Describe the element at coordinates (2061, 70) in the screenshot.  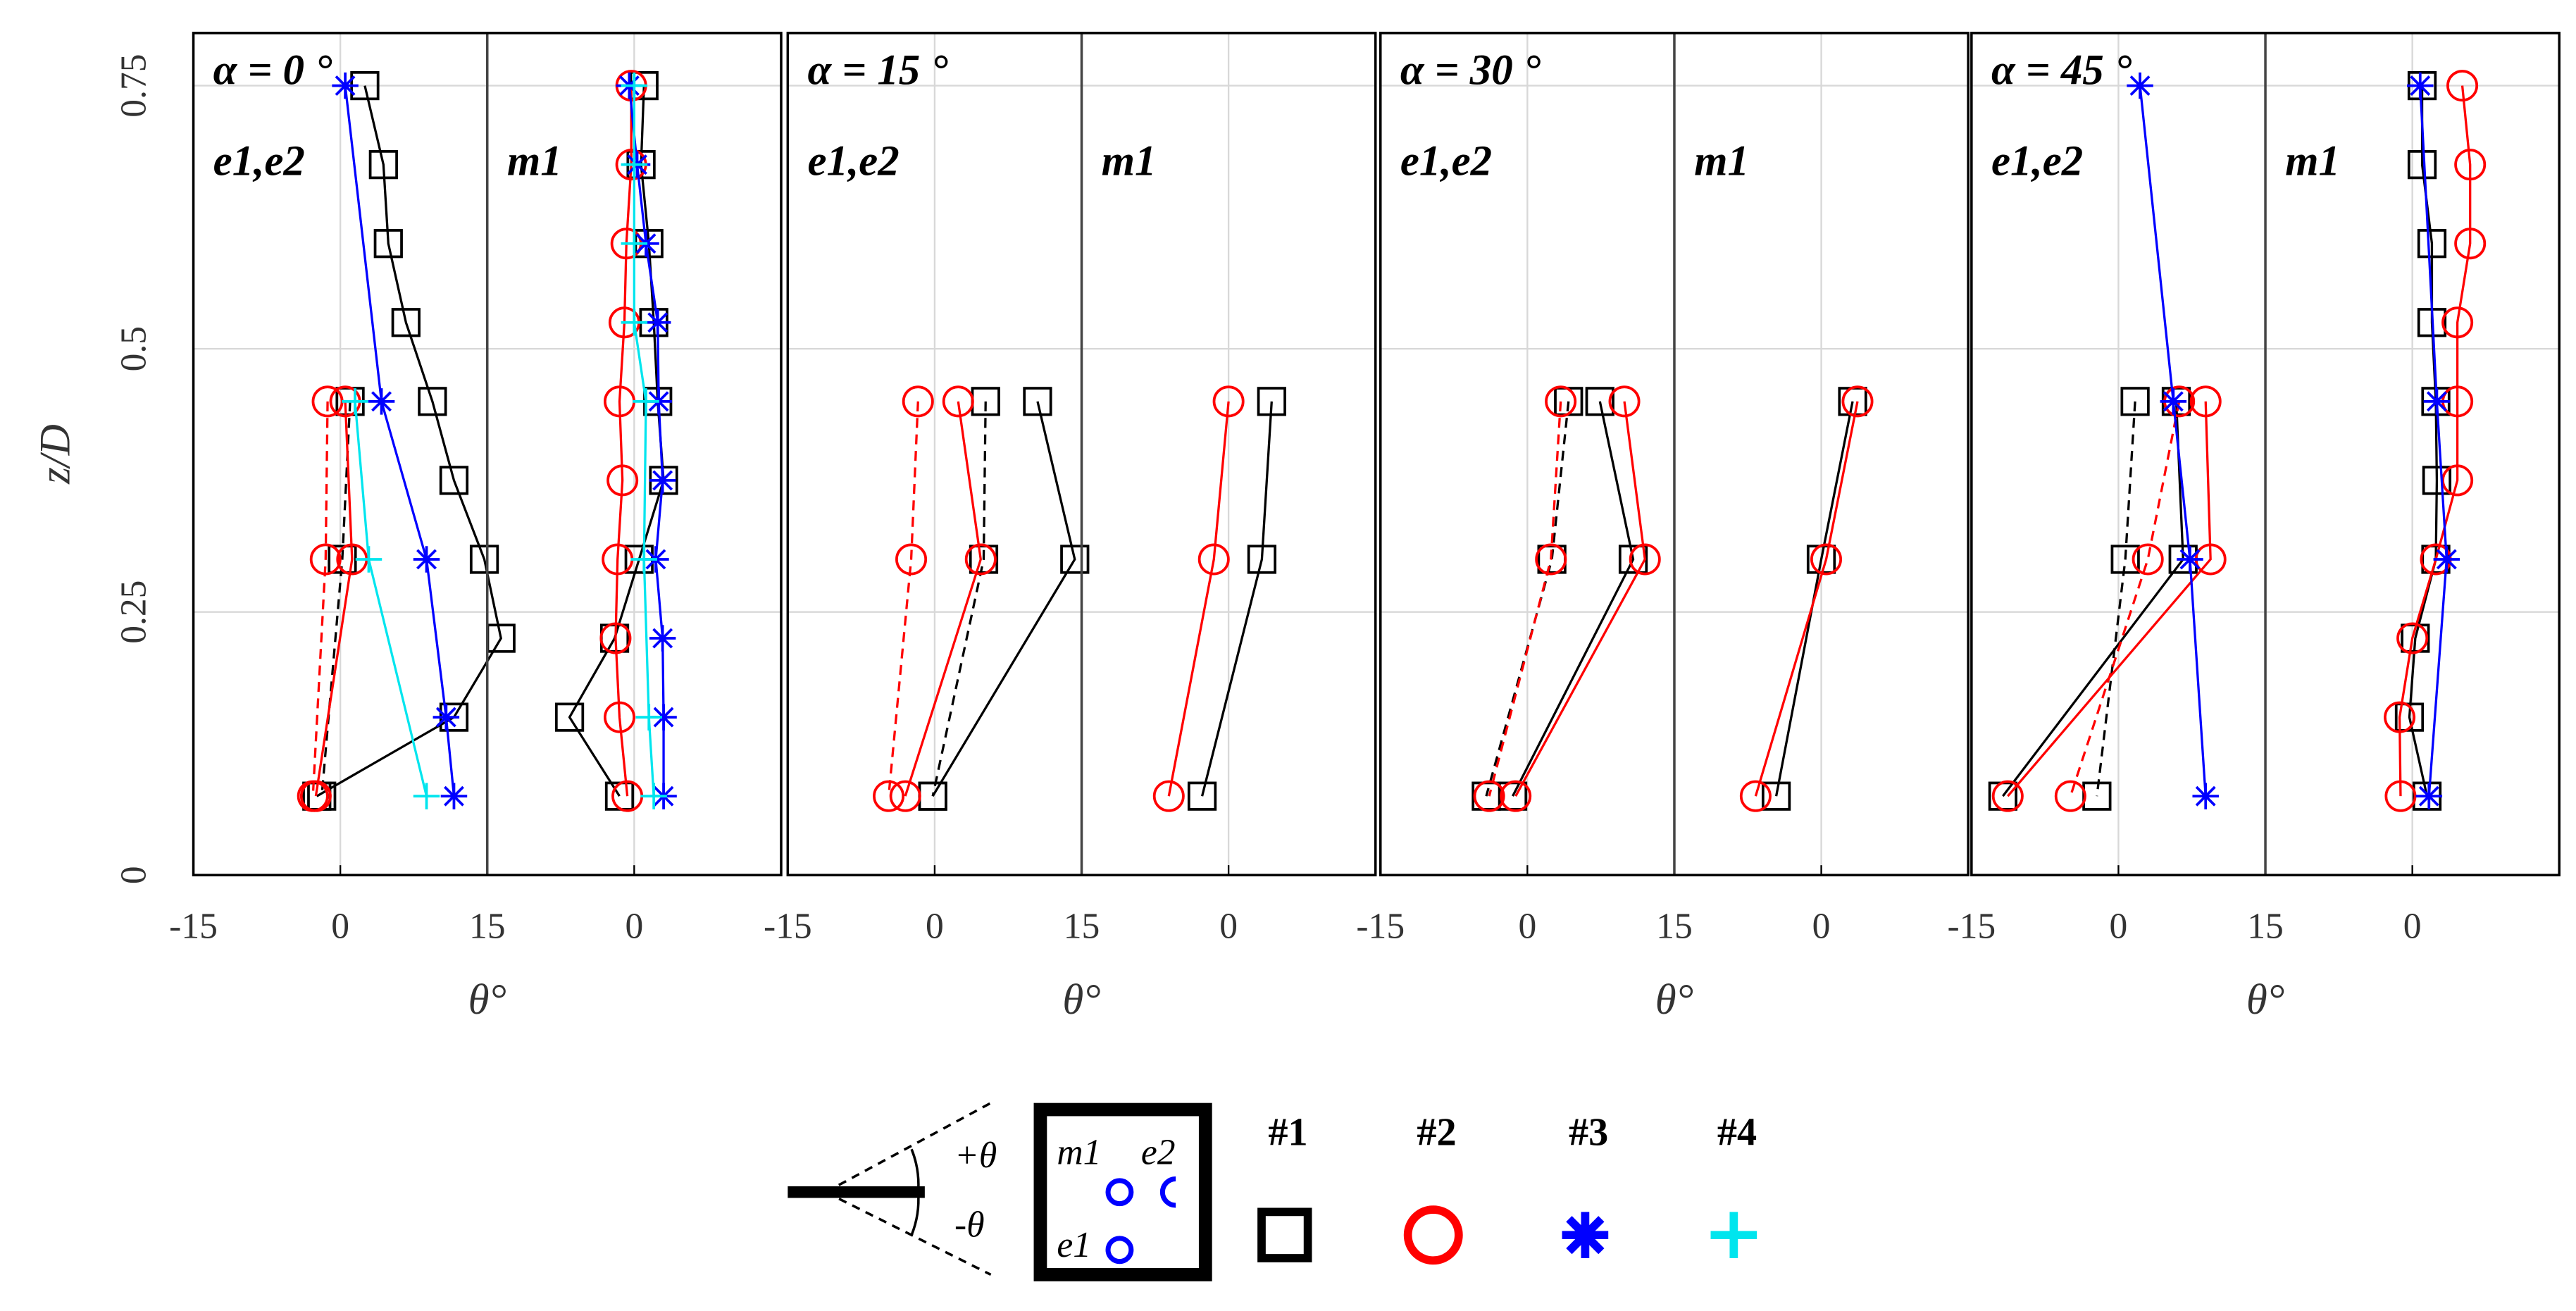
I see `panel-title: α = 45 °` at that location.